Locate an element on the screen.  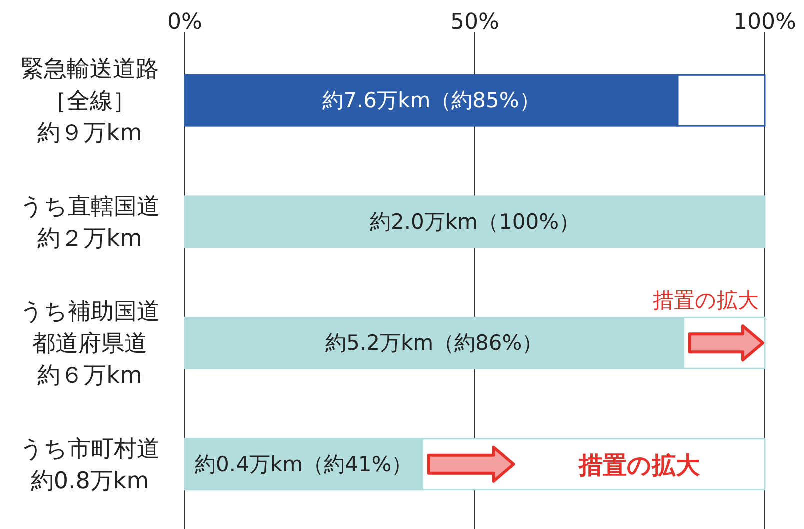
data-label: 約2.0万km（100%） is located at coordinates (475, 222).